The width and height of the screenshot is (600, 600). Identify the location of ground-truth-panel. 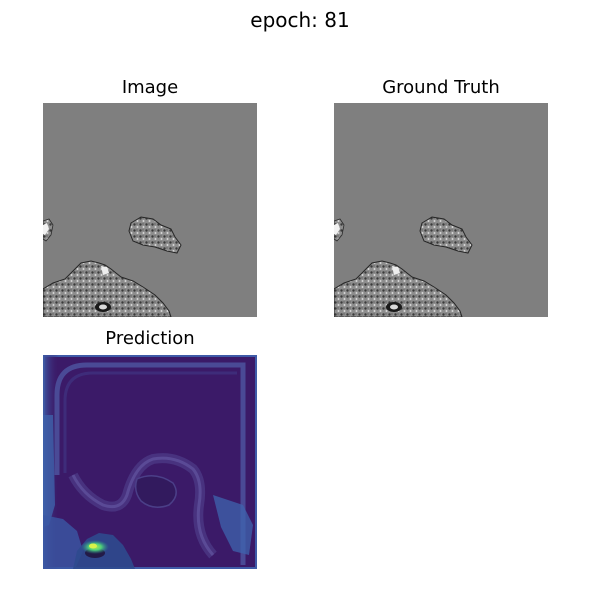
(441, 210).